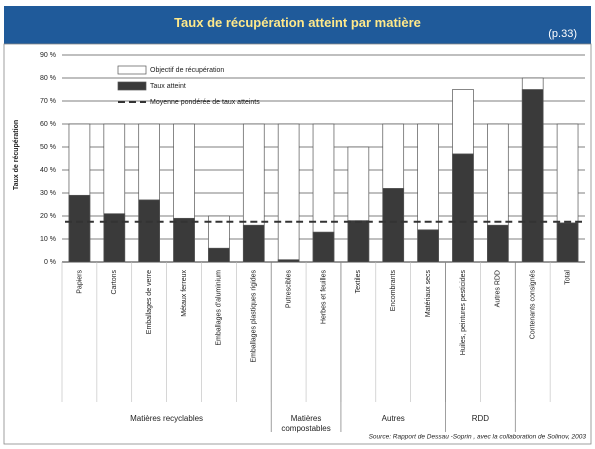  I want to click on group-label: Autres, so click(393, 418).